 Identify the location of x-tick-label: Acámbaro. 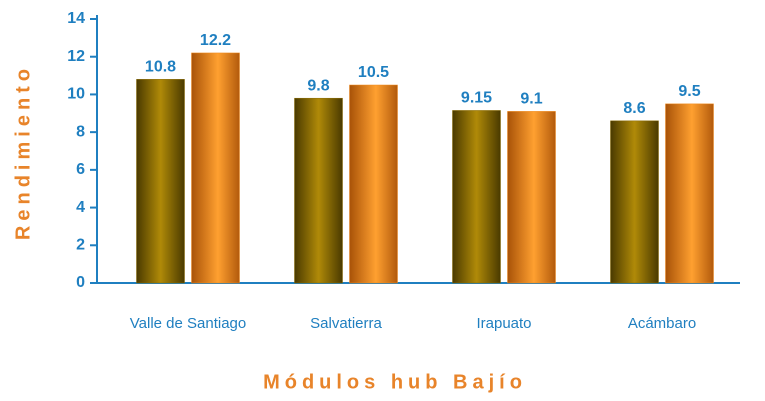
(662, 323).